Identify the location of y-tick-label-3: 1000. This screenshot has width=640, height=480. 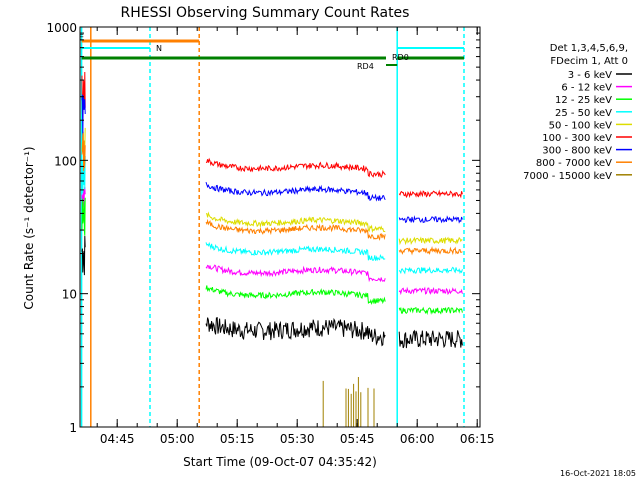
(61, 28).